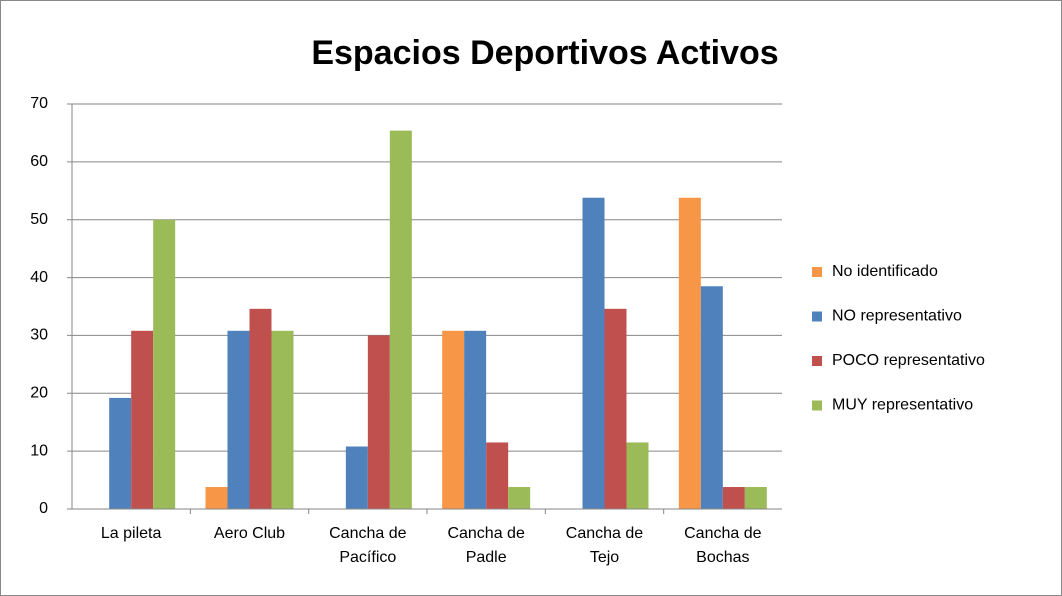 The height and width of the screenshot is (596, 1062). What do you see at coordinates (902, 405) in the screenshot?
I see `legend-label: MUY representativo` at bounding box center [902, 405].